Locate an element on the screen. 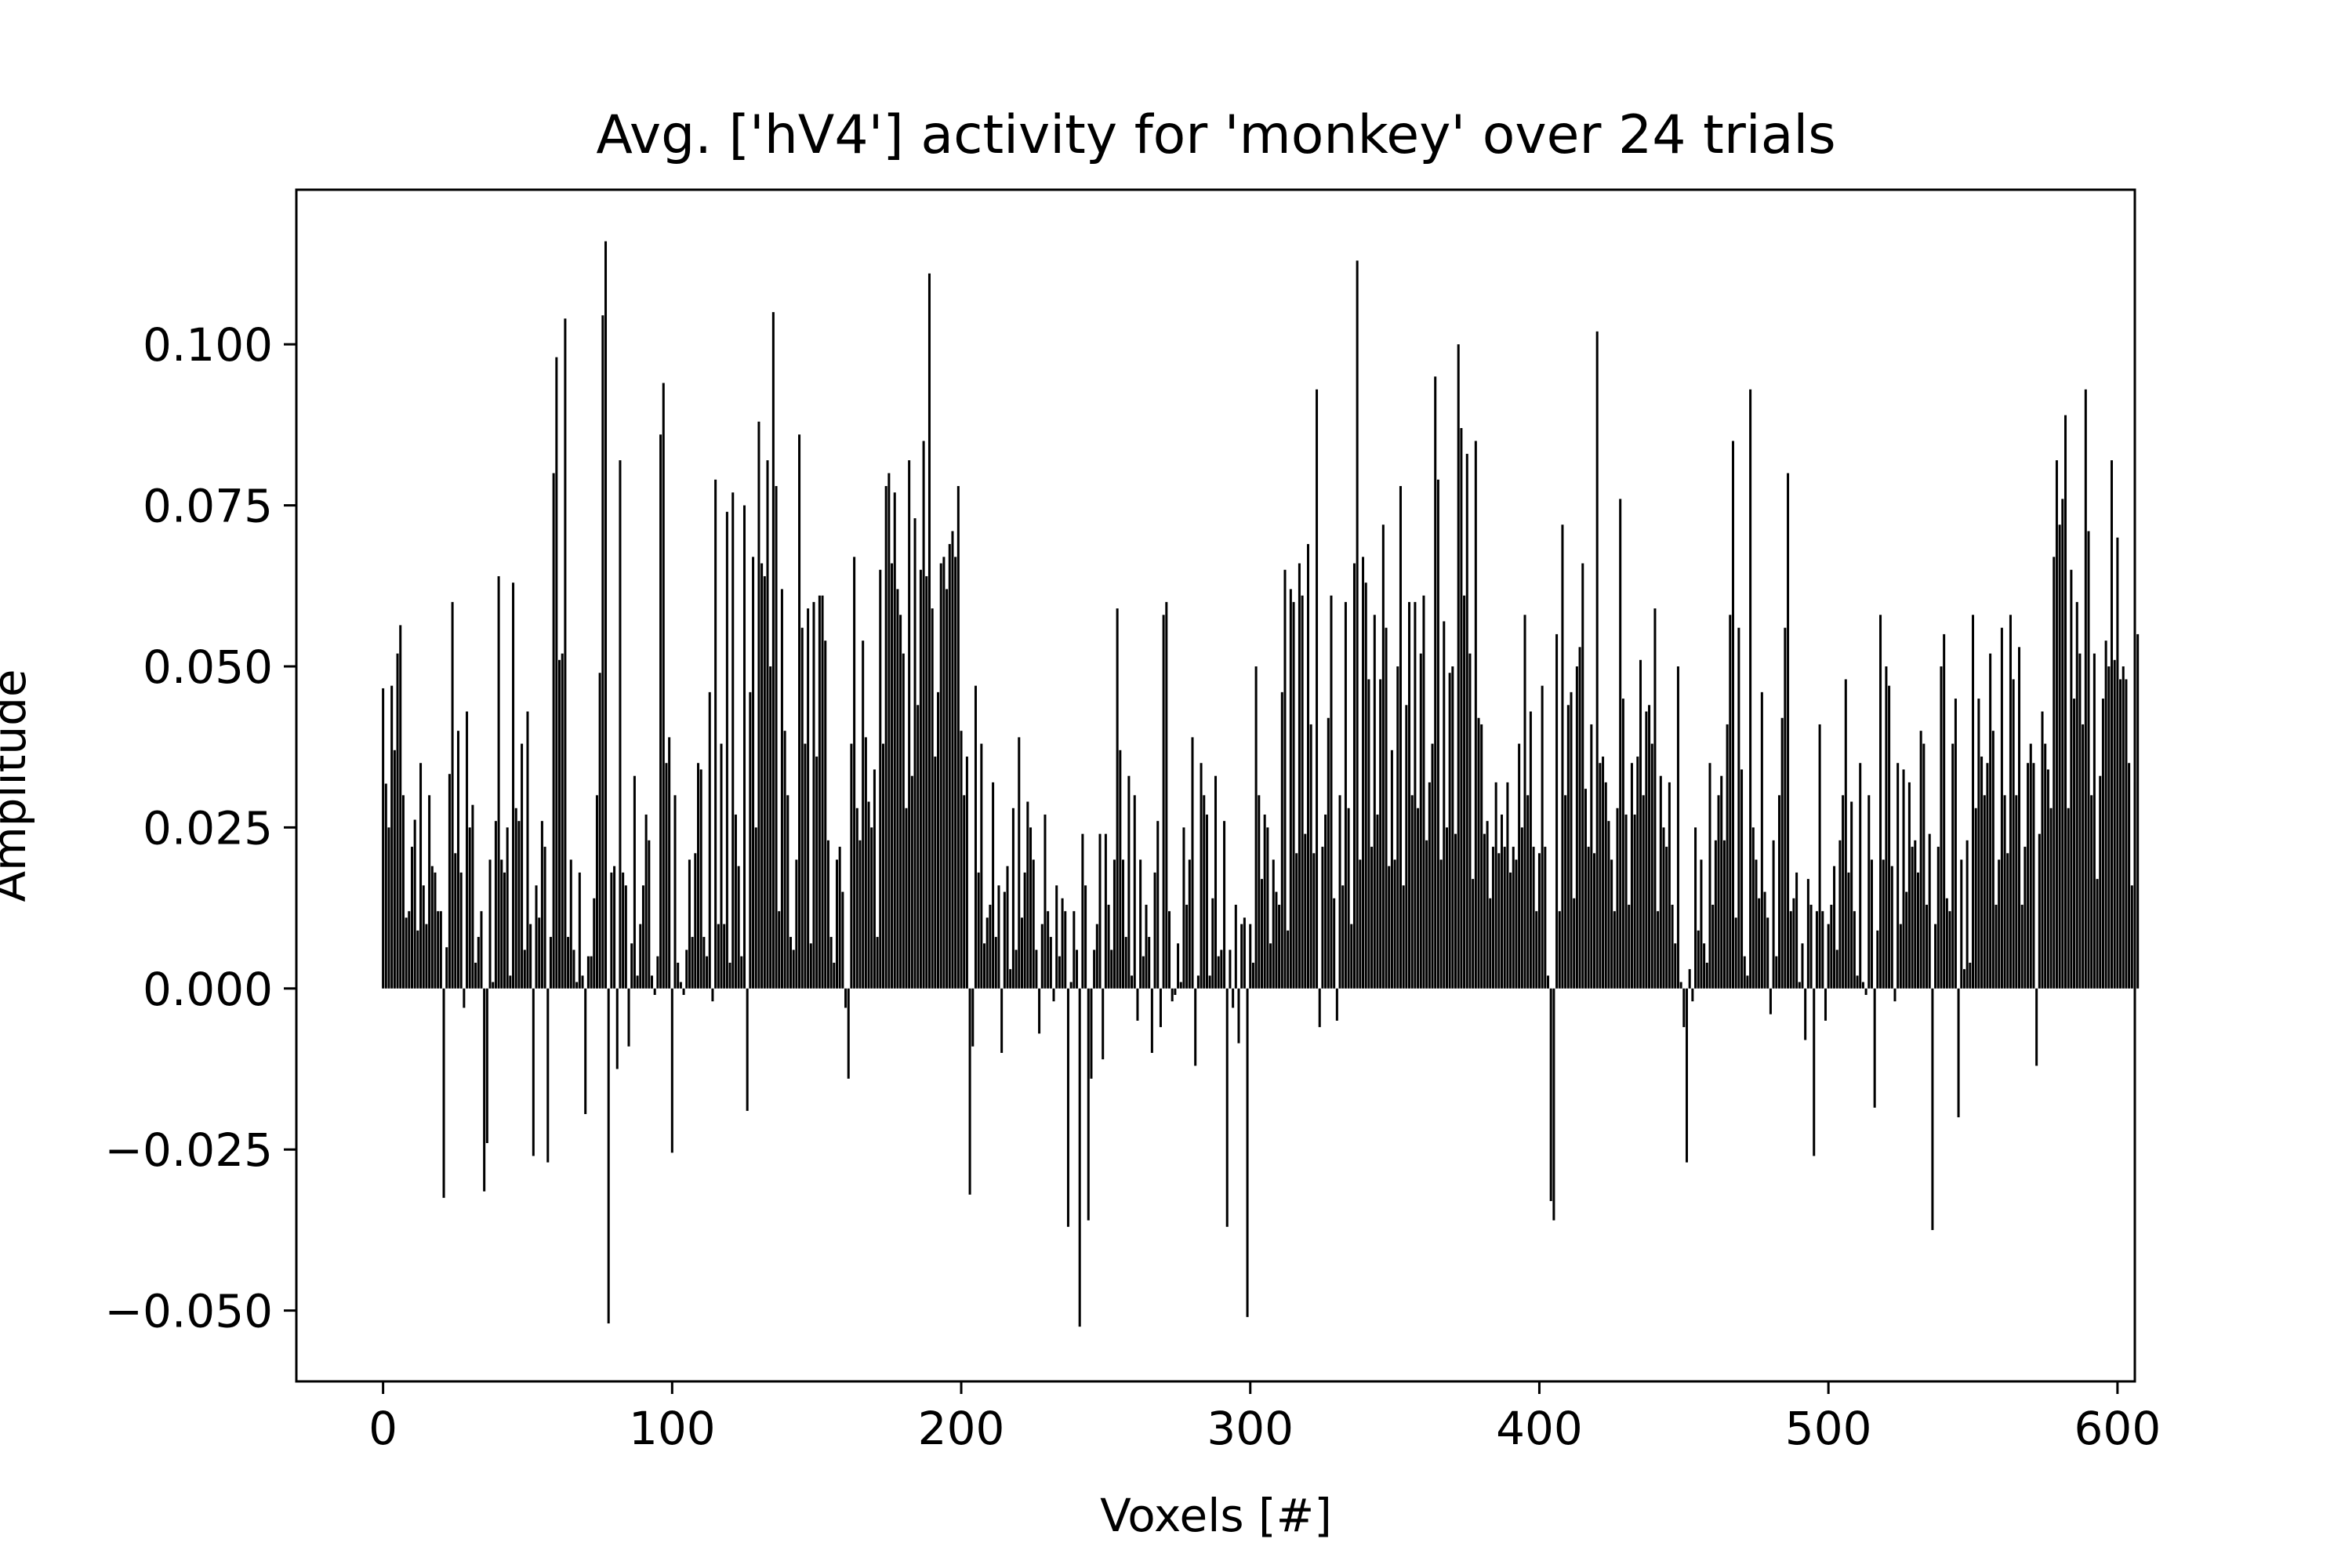 This screenshot has width=2352, height=1568. y-tick-label: 0.100 is located at coordinates (208, 345).